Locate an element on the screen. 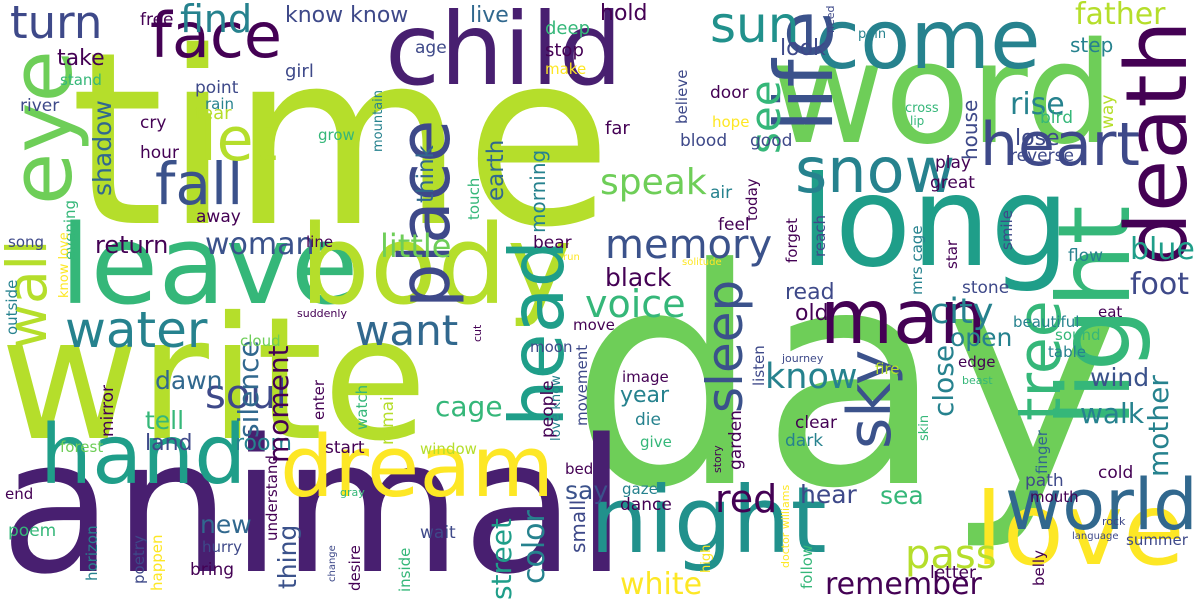  cloud-word-bed: bed is located at coordinates (579, 469).